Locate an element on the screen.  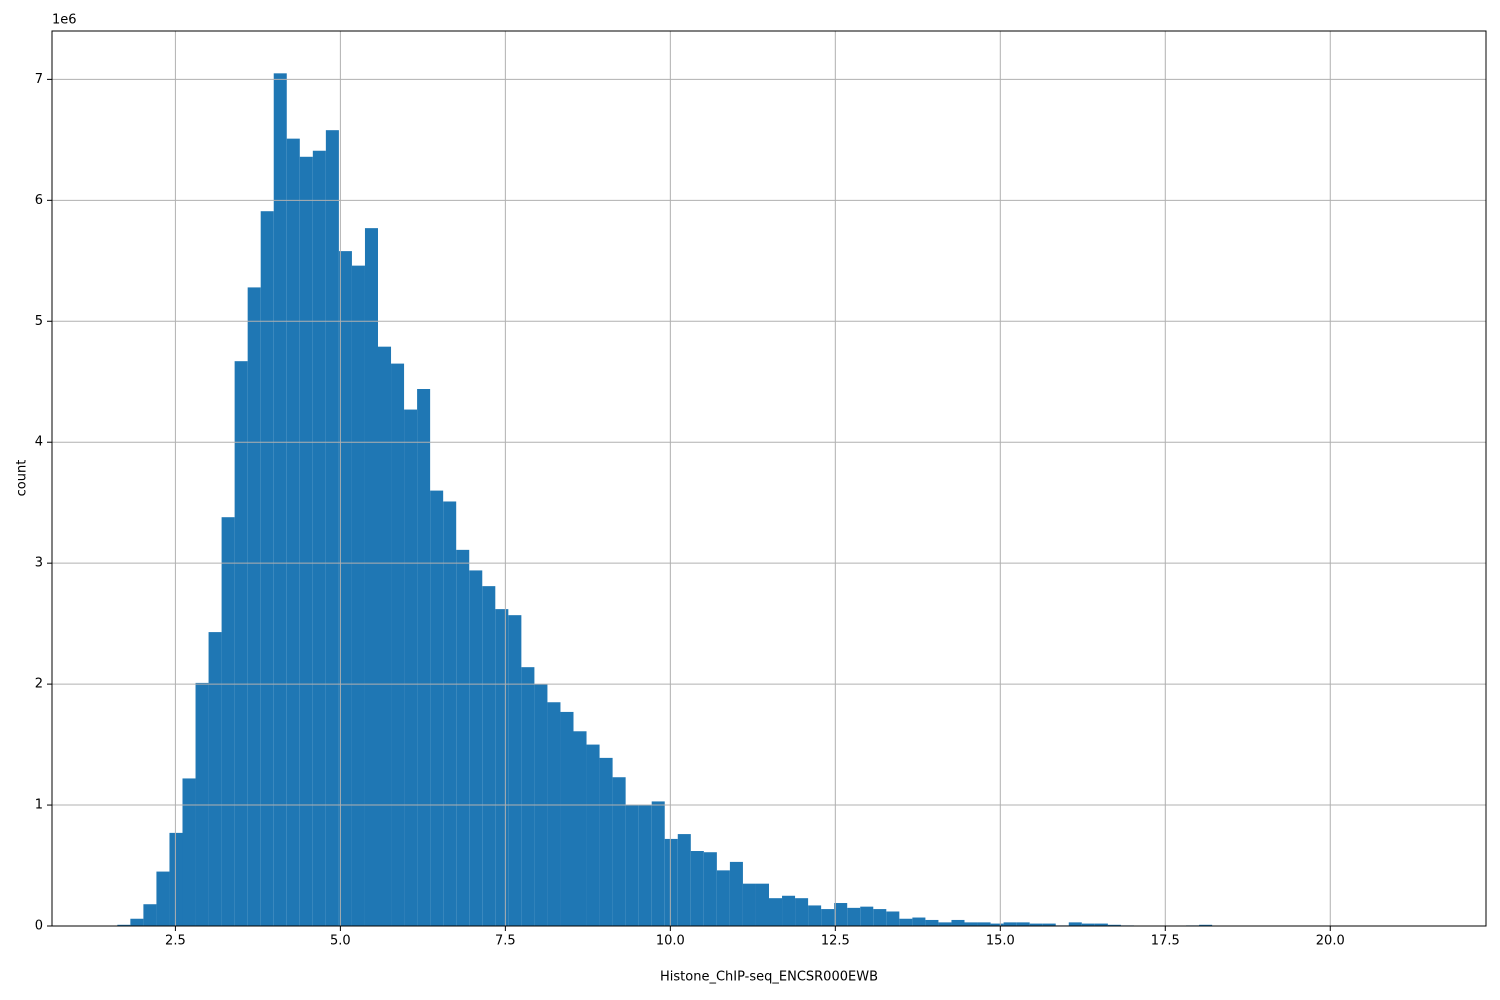
x-tick-label: 15.0 is located at coordinates (1000, 941).